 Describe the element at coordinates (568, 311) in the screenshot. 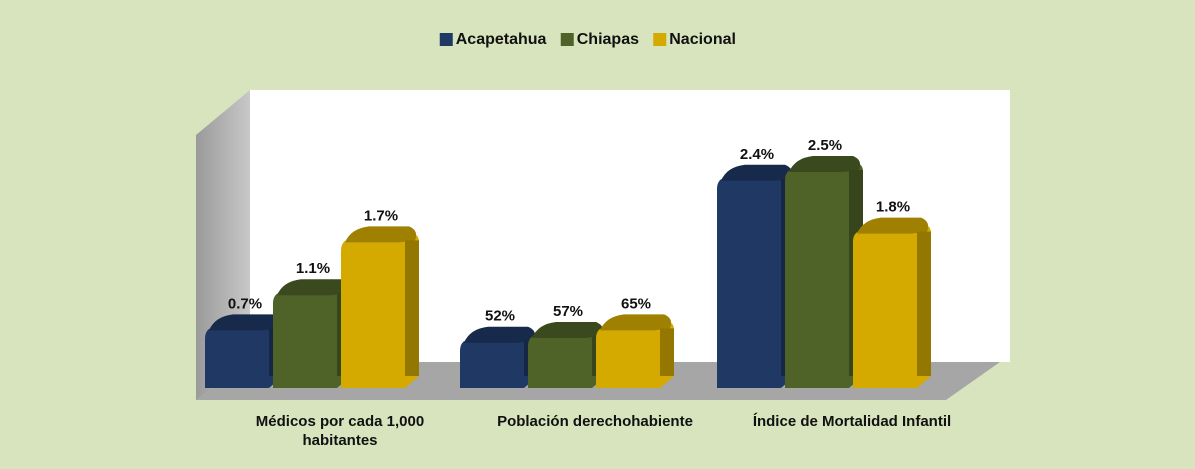

I see `data-label: 57%` at that location.